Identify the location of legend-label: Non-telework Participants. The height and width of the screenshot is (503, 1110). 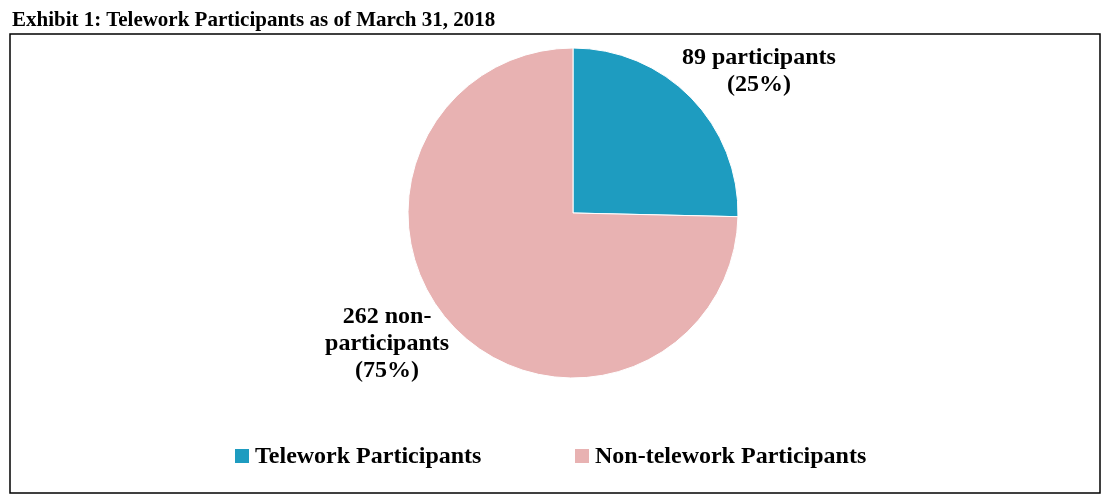
(731, 455).